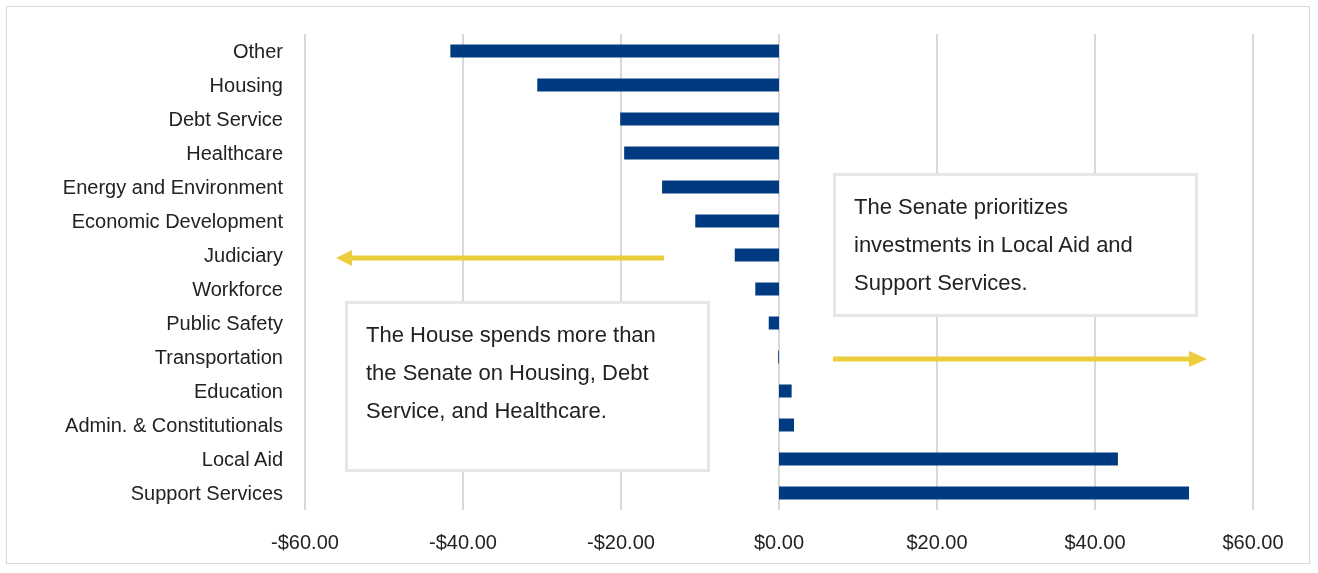 The image size is (1318, 573). I want to click on y-tick-label: Housing, so click(246, 85).